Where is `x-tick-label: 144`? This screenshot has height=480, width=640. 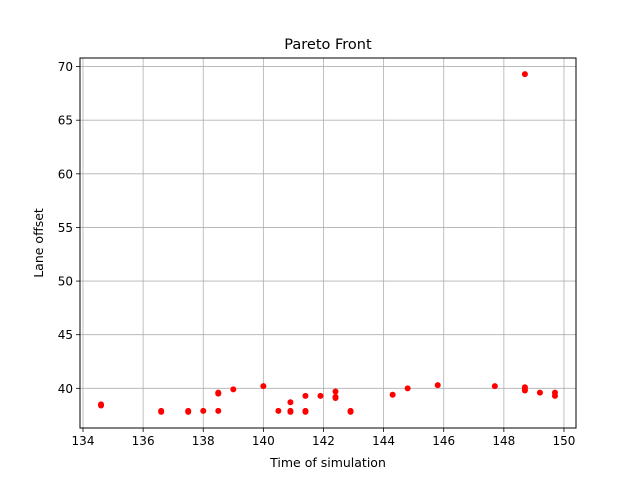 x-tick-label: 144 is located at coordinates (383, 441).